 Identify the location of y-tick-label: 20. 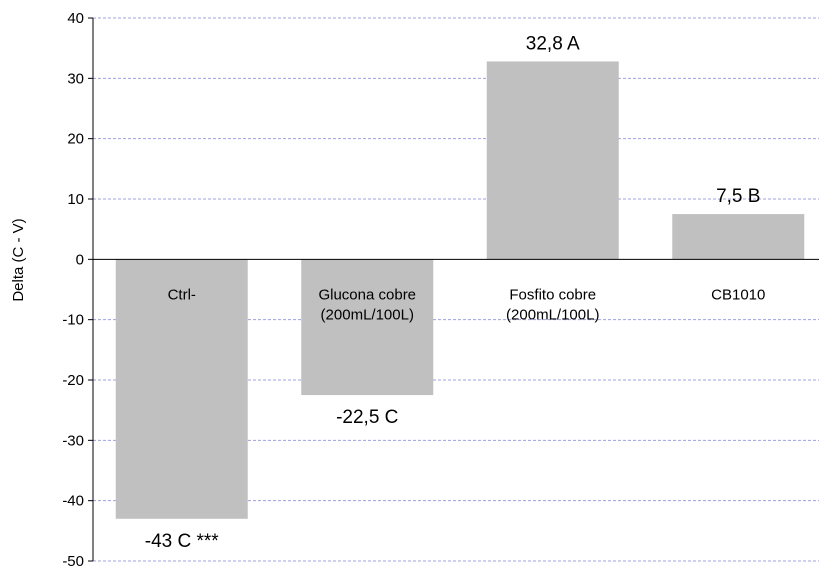
(75, 139).